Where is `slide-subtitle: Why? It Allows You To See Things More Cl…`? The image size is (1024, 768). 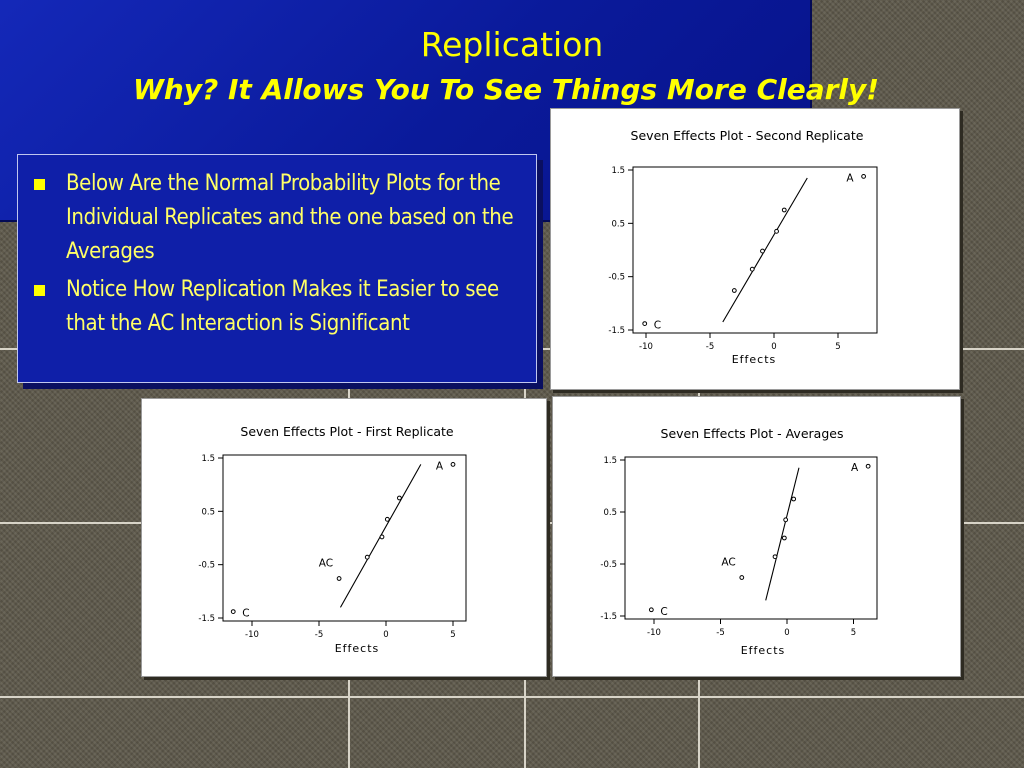
slide-subtitle: Why? It Allows You To See Things More Cl… is located at coordinates (506, 89).